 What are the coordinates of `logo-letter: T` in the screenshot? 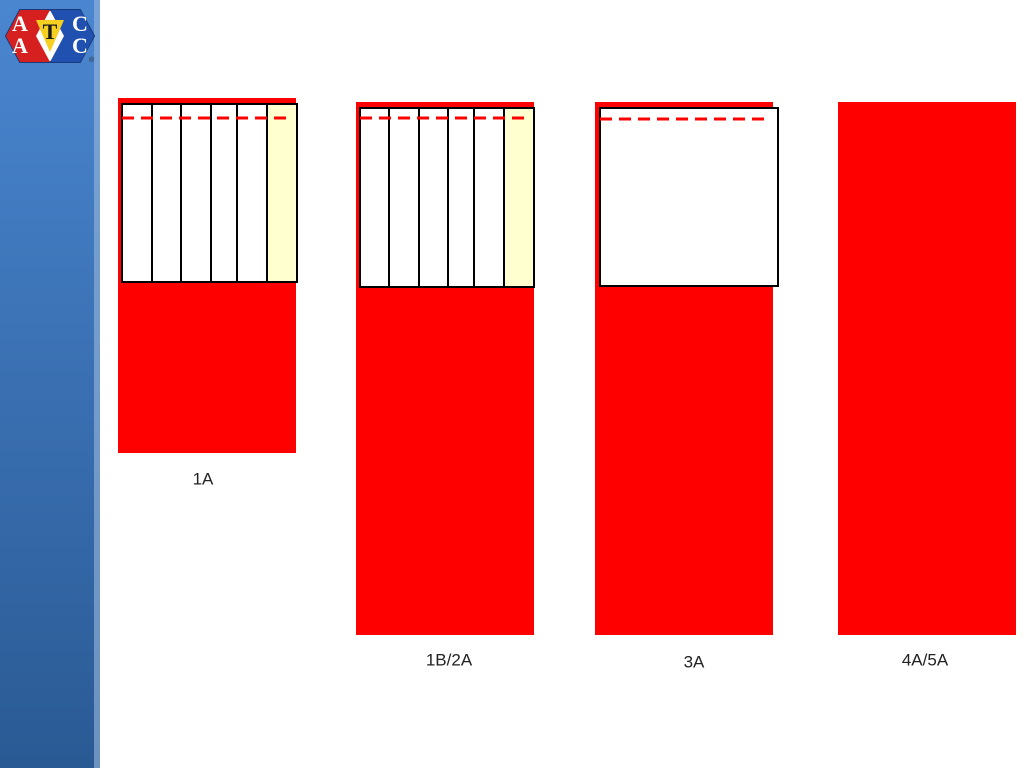 It's located at (50, 31).